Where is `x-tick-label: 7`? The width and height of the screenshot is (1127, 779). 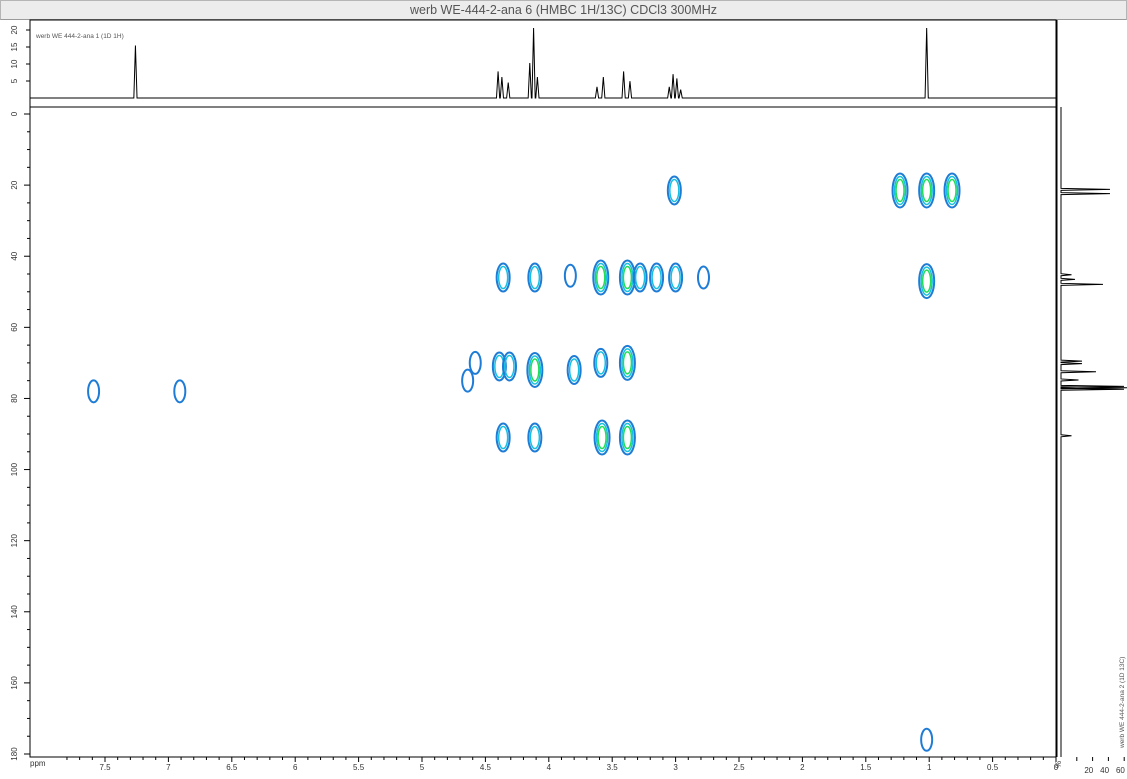 x-tick-label: 7 is located at coordinates (168, 767).